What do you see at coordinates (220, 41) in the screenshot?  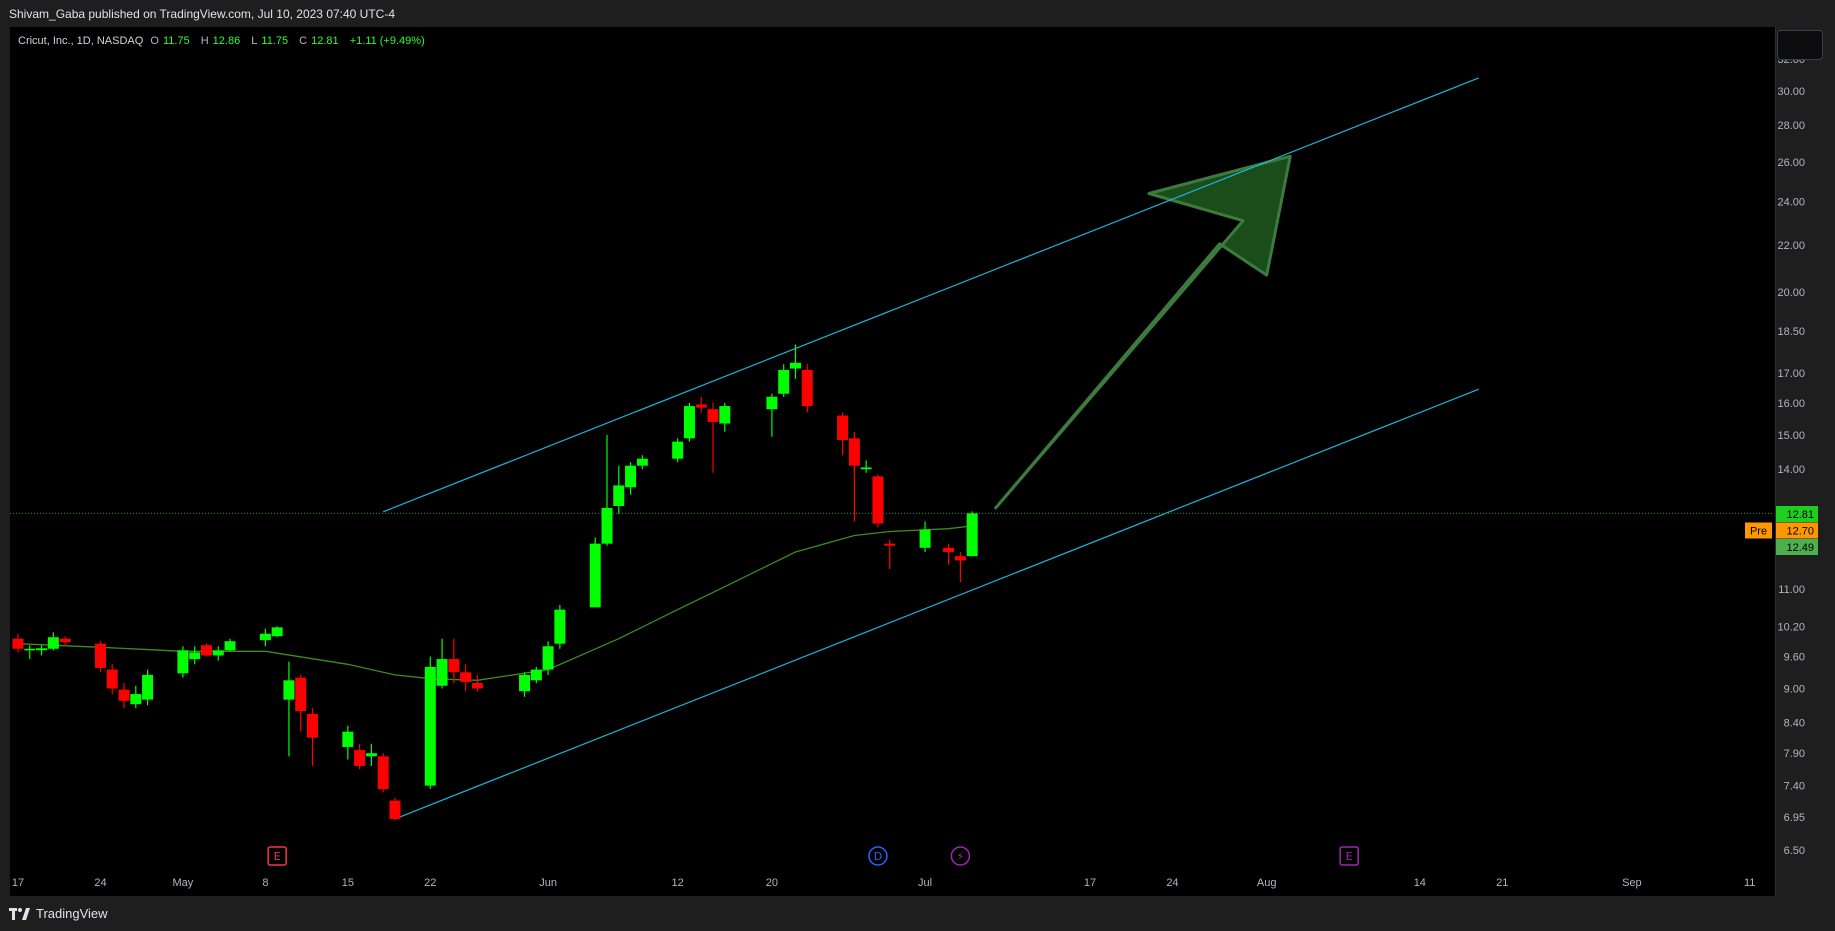 I see `ohlc-high: H 12.86` at bounding box center [220, 41].